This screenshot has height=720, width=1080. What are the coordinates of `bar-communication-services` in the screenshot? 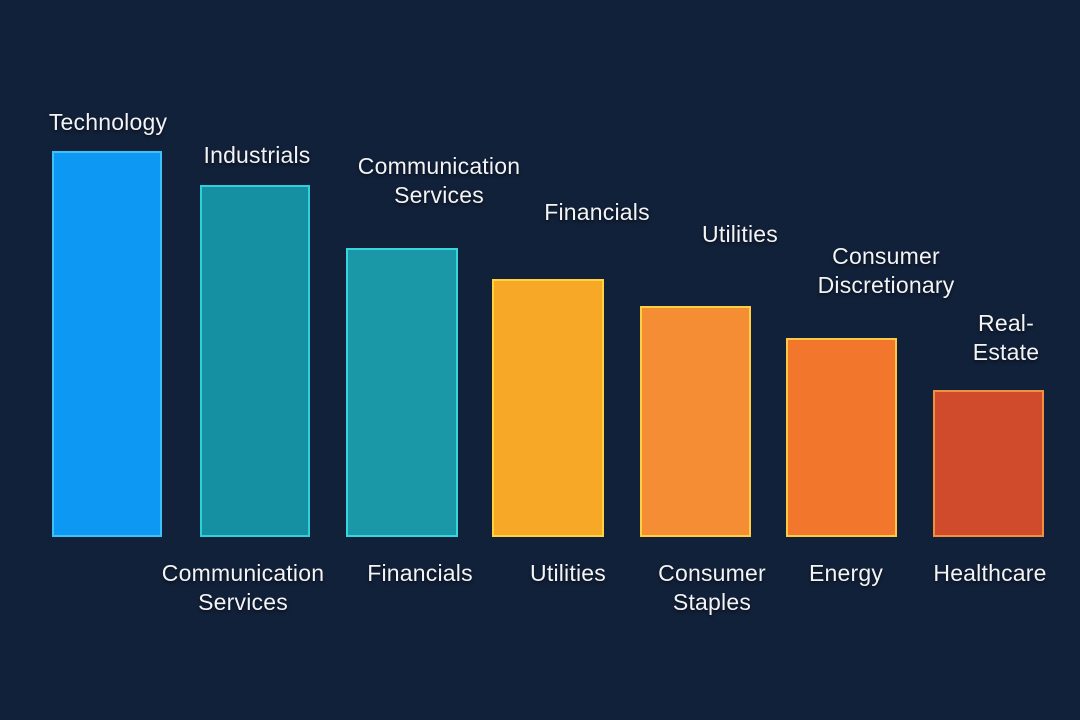 It's located at (402, 392).